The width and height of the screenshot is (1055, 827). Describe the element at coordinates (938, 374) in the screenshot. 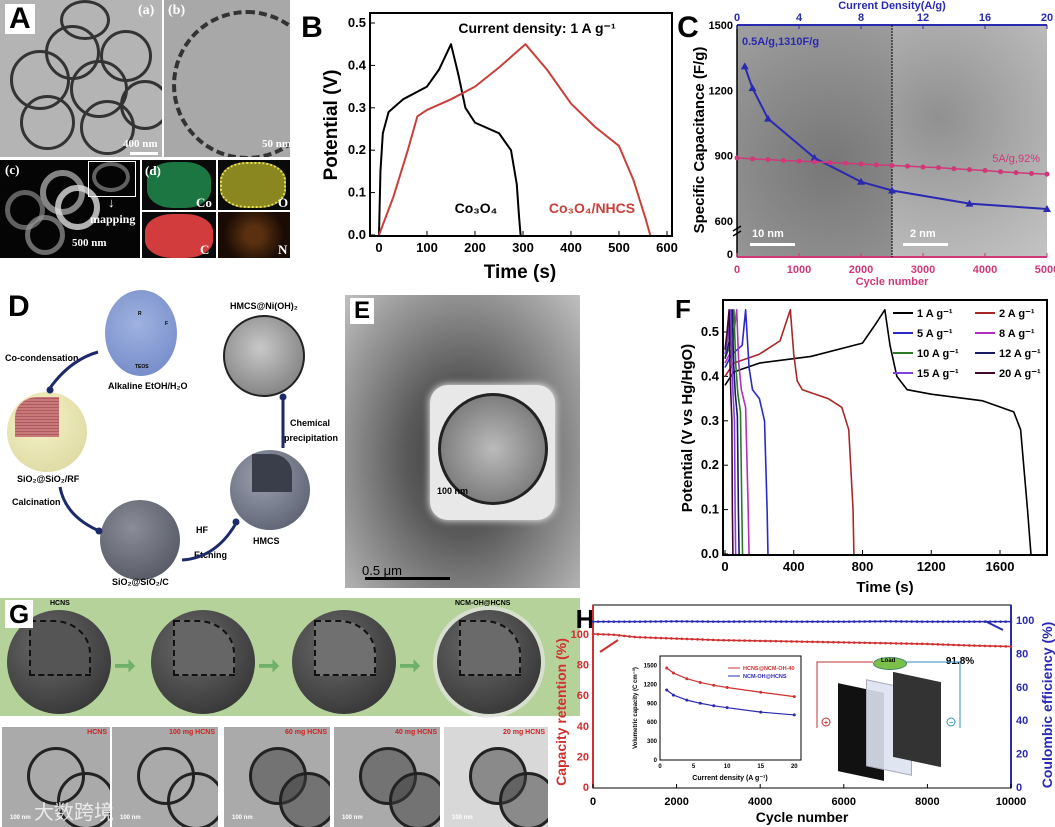

I see `legend-label: 15 A g⁻¹` at that location.